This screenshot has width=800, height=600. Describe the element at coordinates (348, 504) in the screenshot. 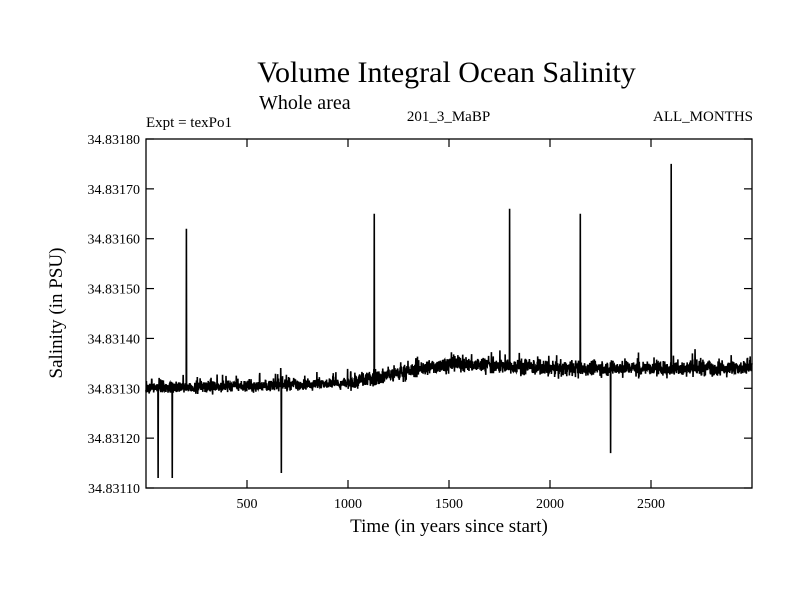

I see `x-tick-label: 1000` at that location.